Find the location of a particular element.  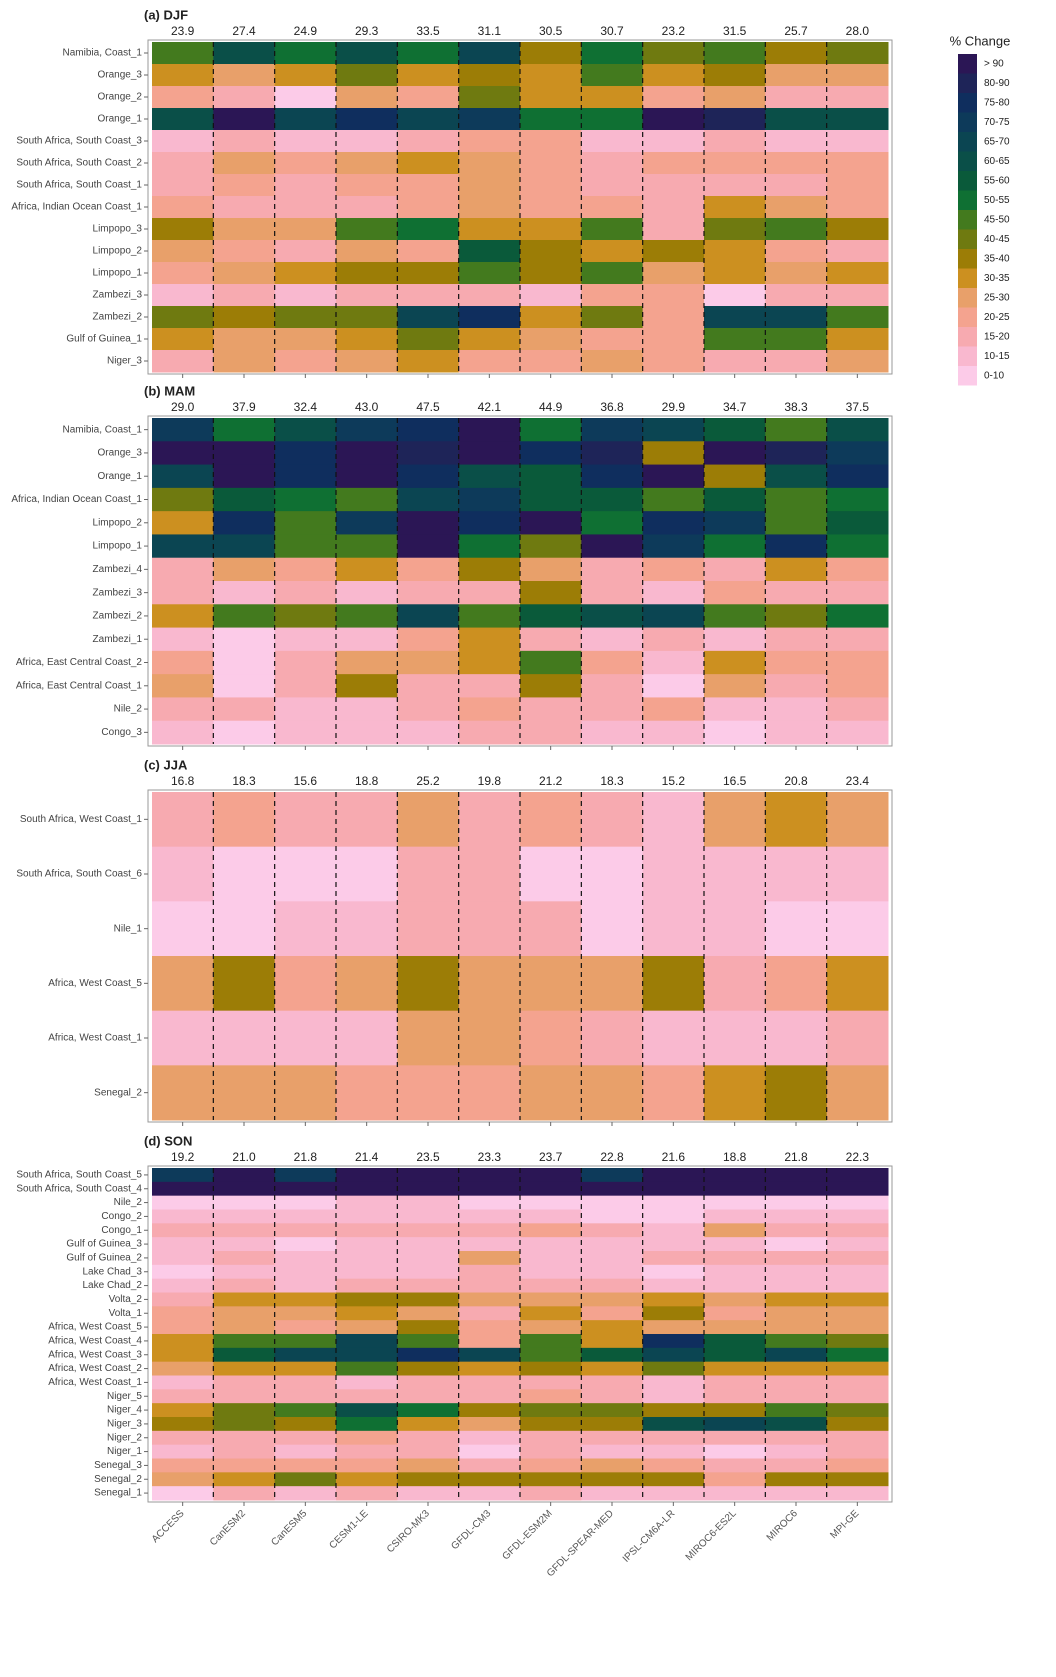

column-label: GFDL-SPEAR-MED is located at coordinates (580, 1543).